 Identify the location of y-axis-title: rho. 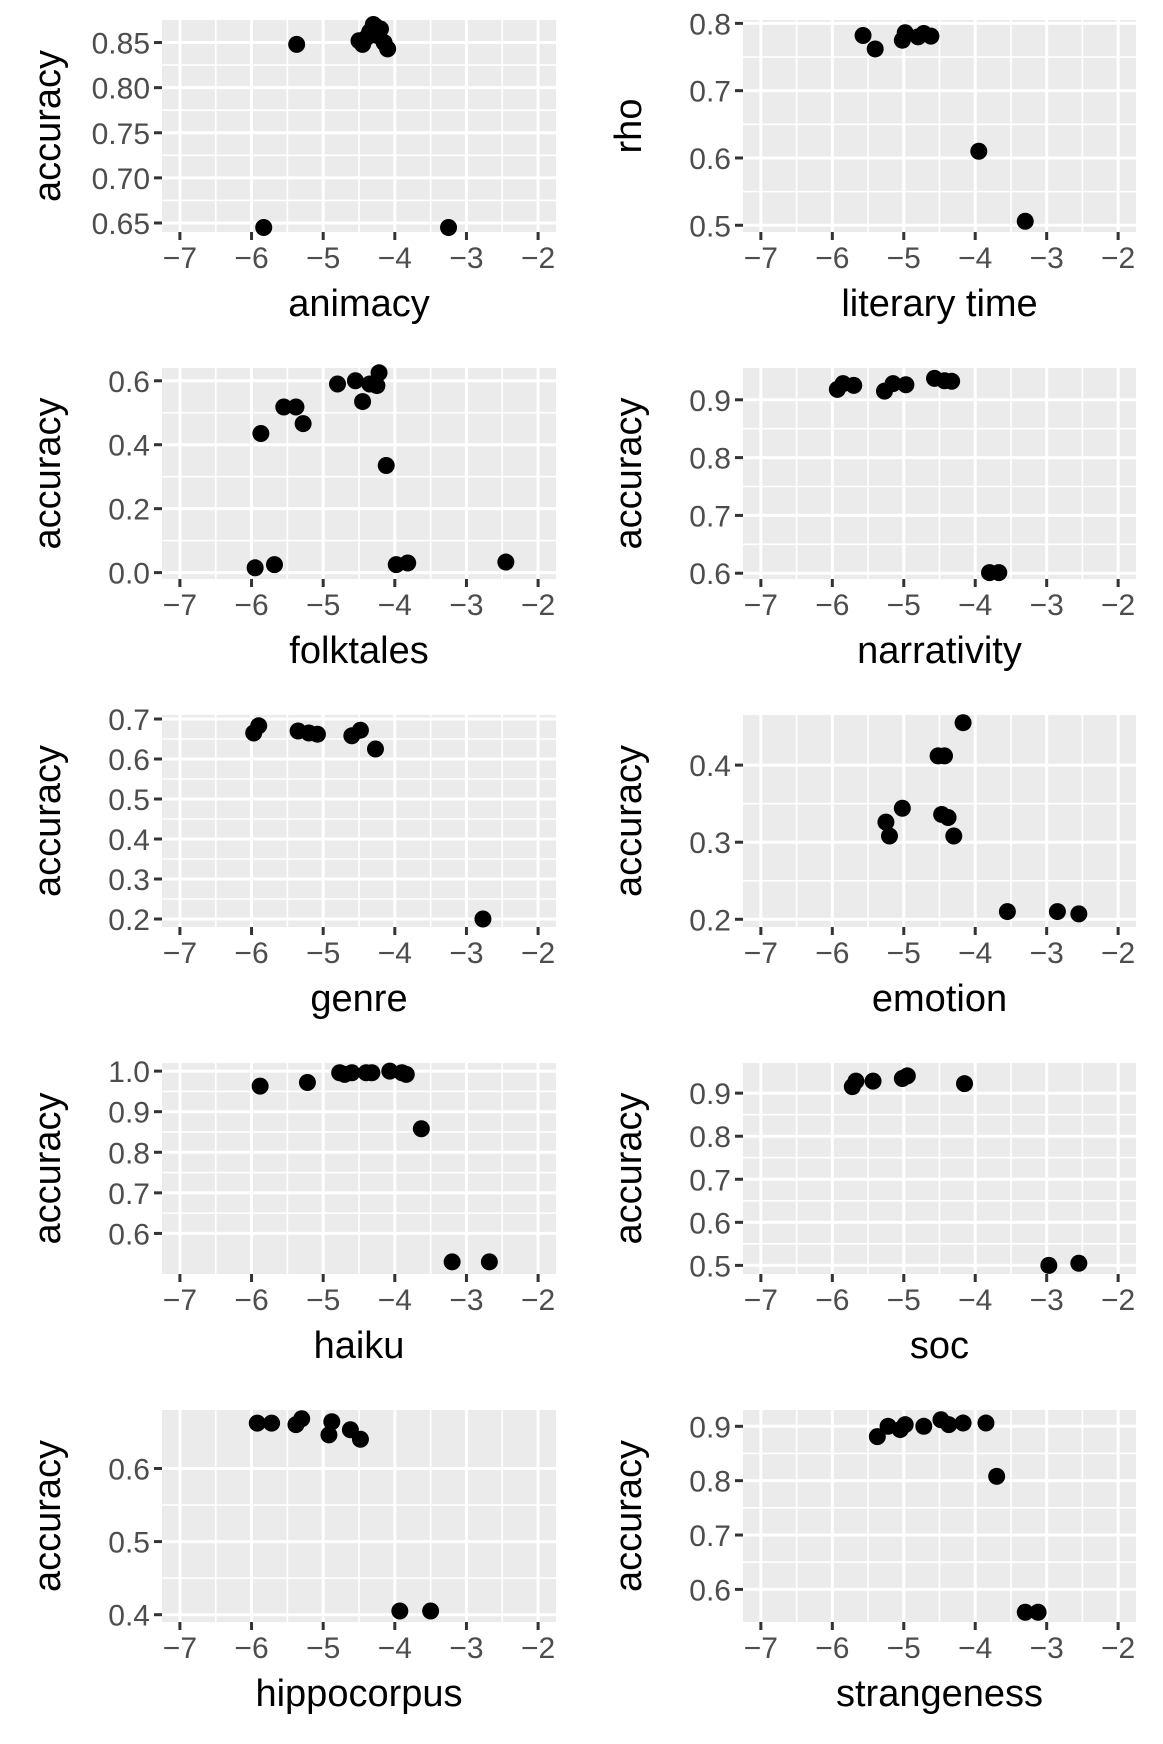
(629, 126).